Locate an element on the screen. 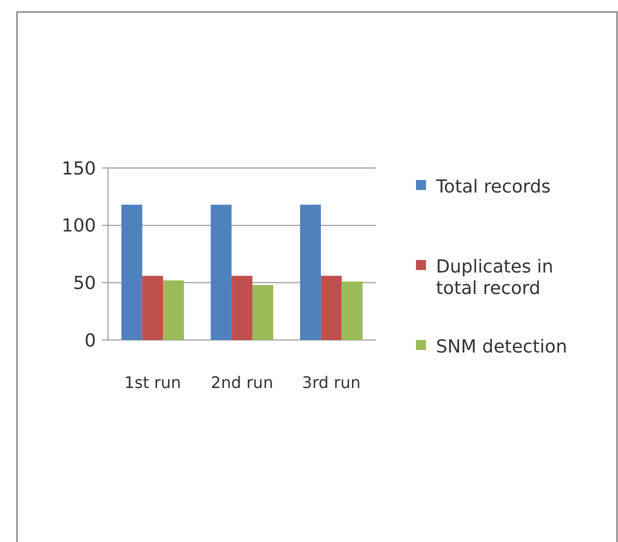 The image size is (618, 542). legend-label: Duplicates in total record is located at coordinates (495, 277).